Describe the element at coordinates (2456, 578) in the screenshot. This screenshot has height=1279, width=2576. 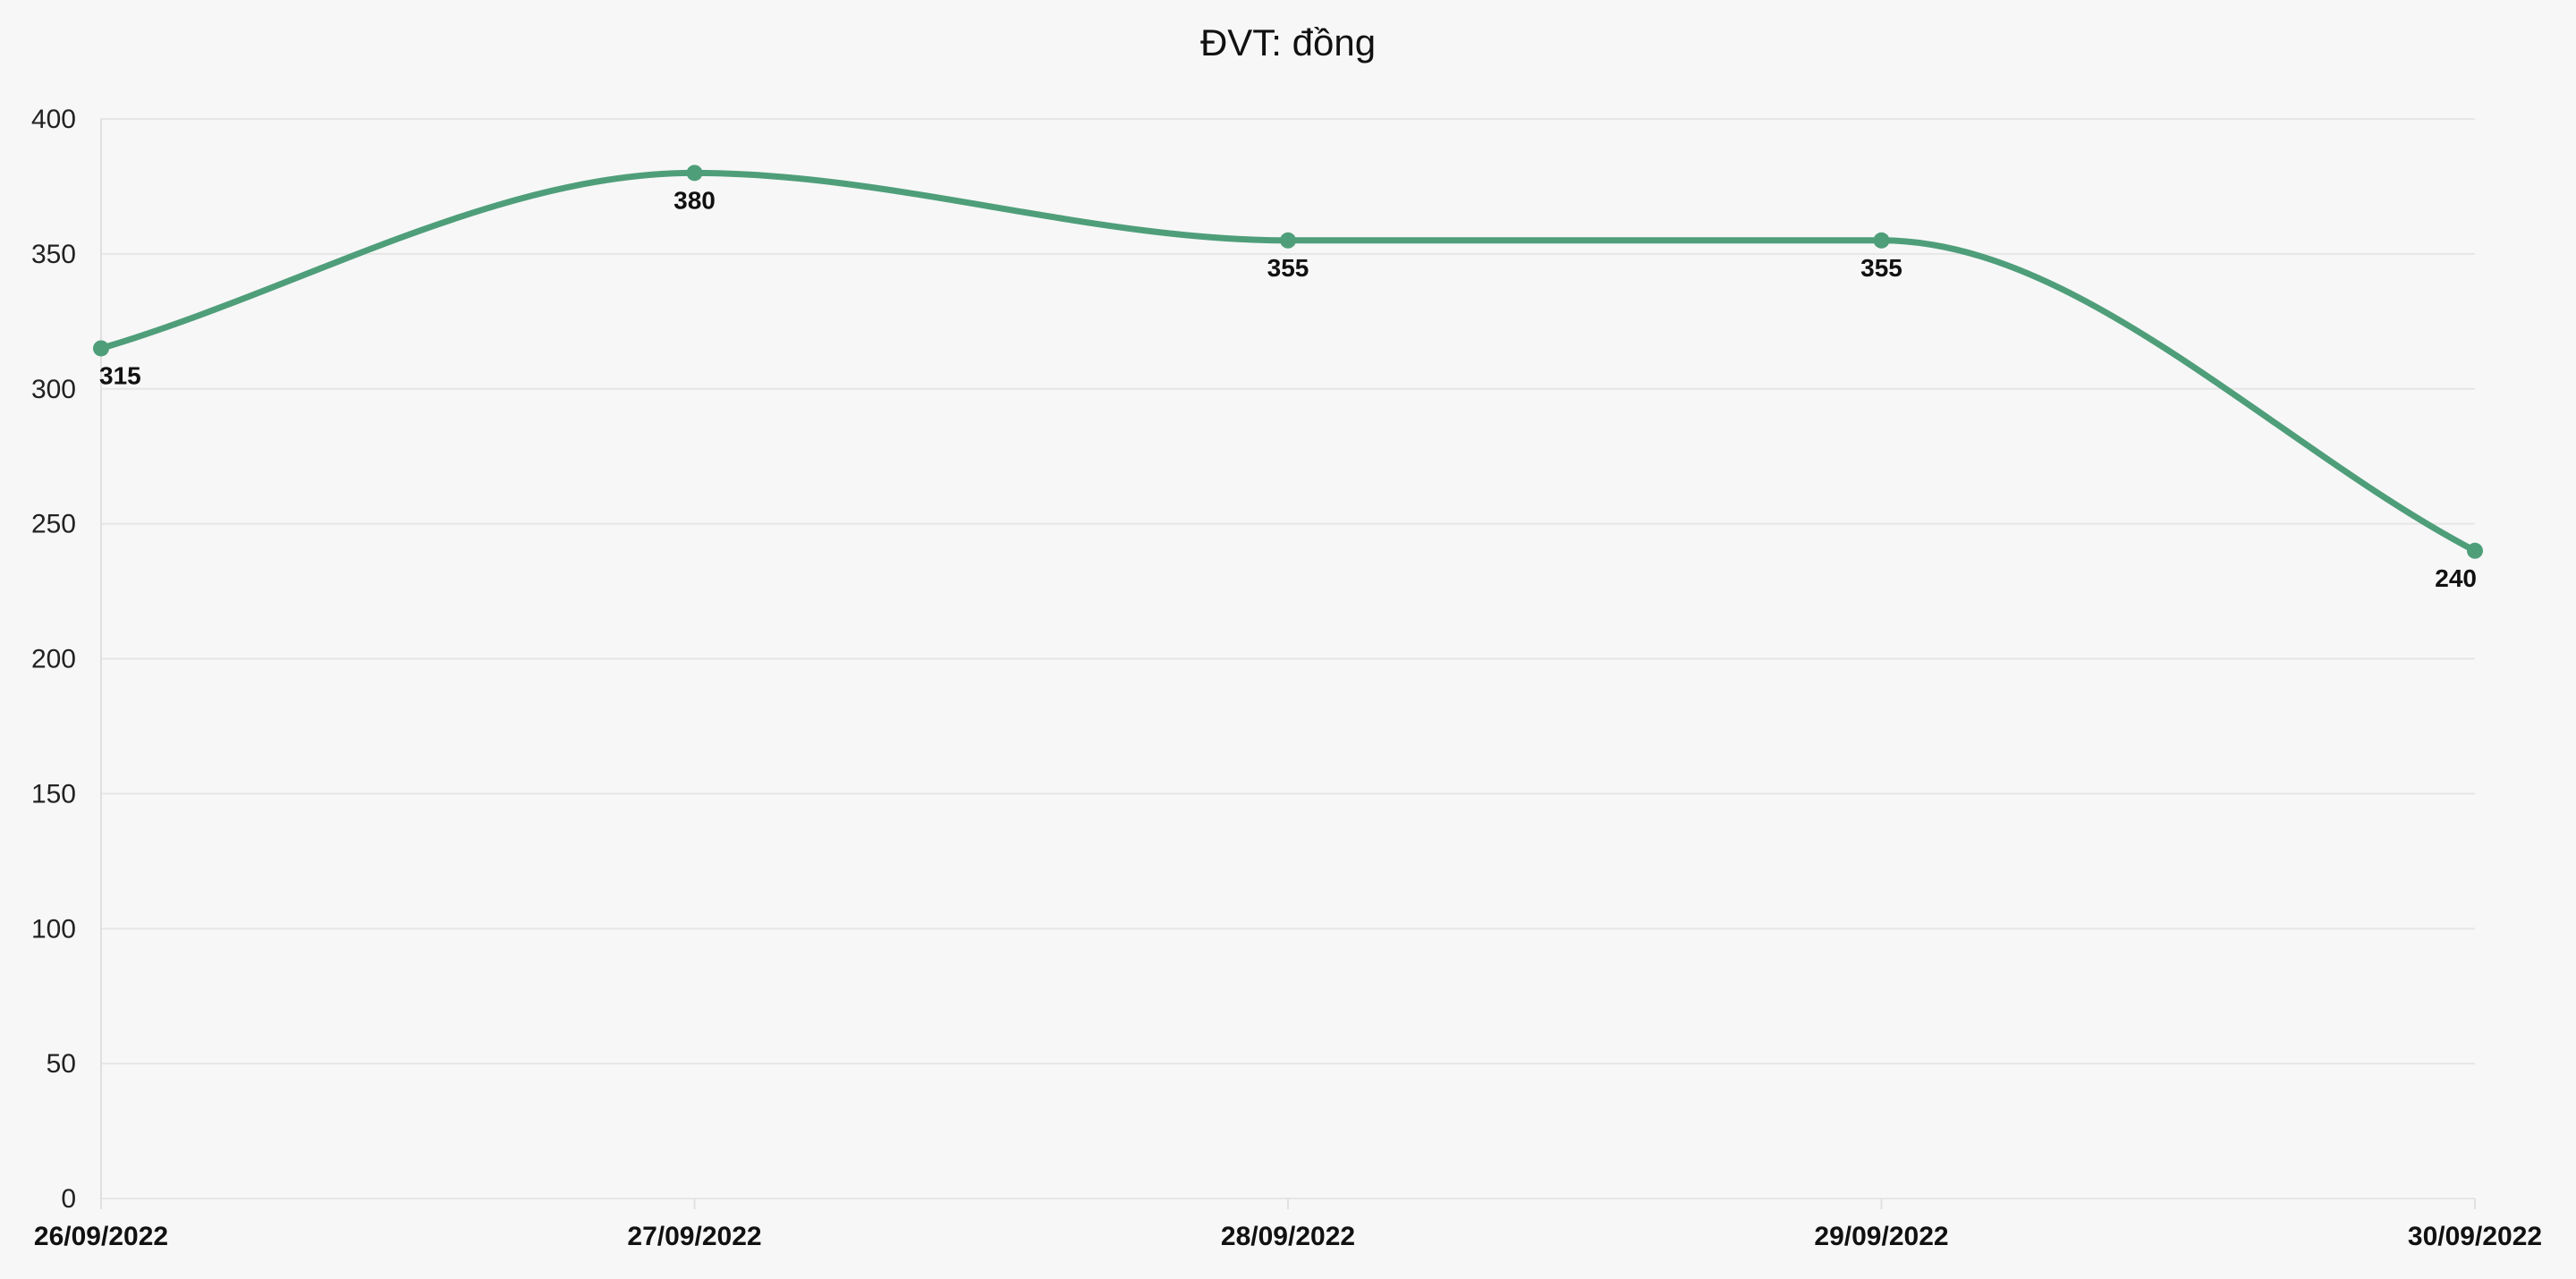
I see `data-label: 240` at that location.